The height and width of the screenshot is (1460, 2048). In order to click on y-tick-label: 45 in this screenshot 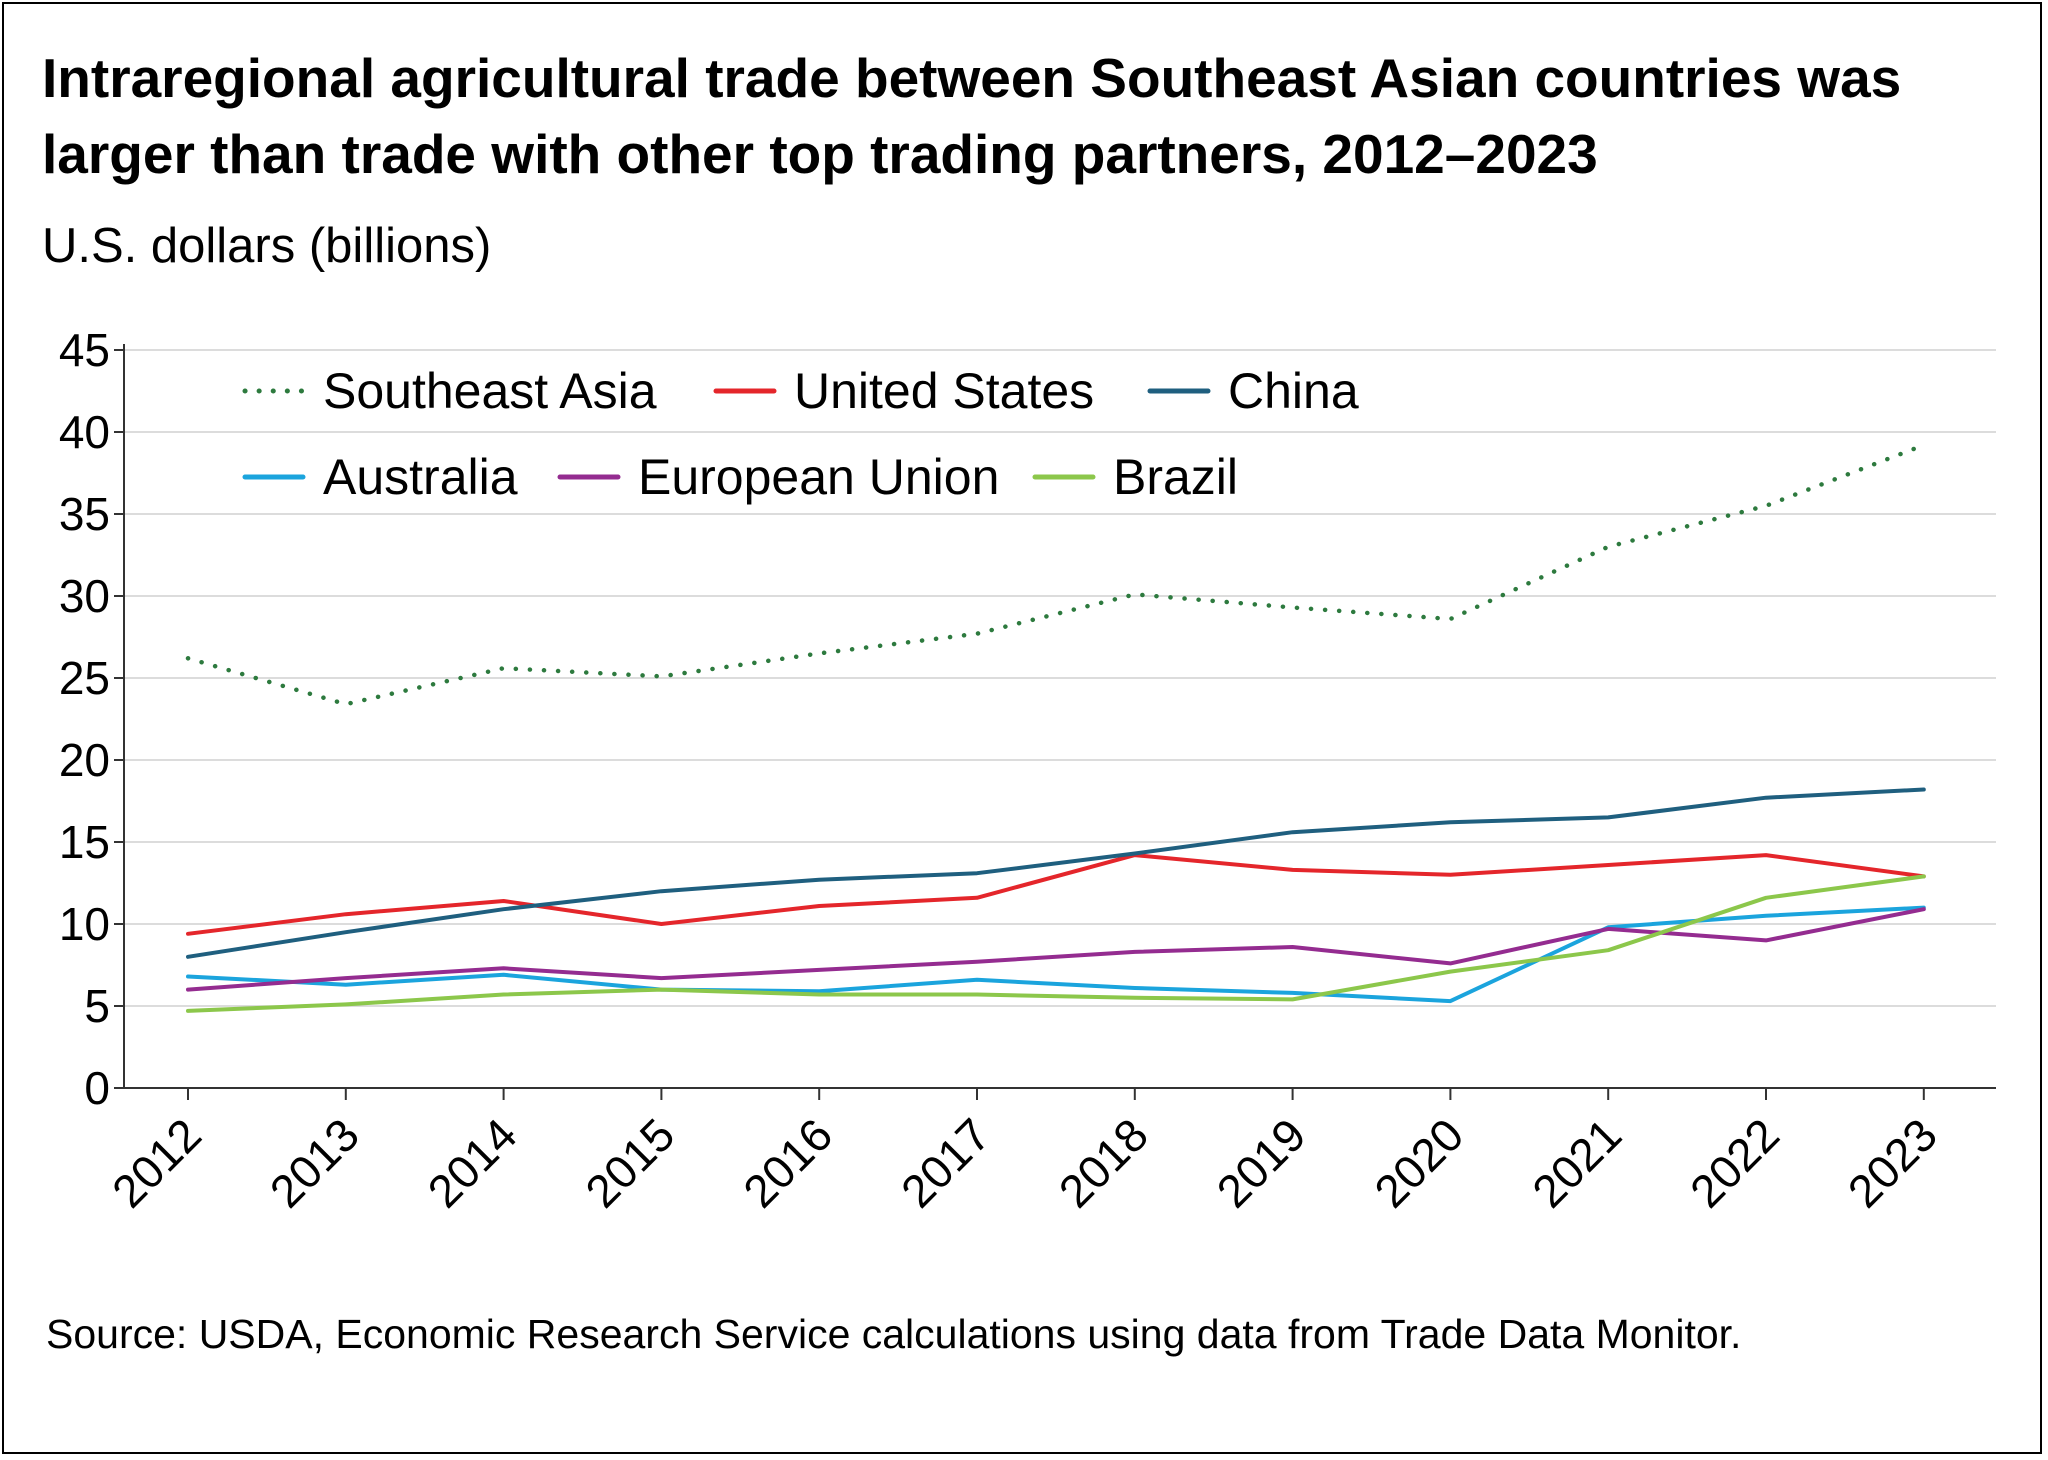, I will do `click(84, 350)`.